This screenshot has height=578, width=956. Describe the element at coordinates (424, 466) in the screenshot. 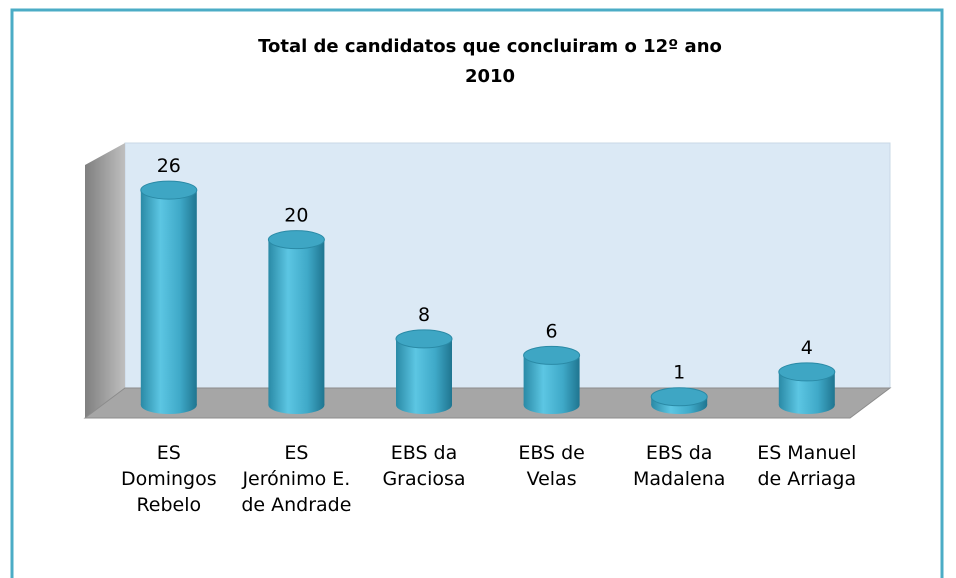

I see `x-tick-label: EBS da Graciosa` at that location.